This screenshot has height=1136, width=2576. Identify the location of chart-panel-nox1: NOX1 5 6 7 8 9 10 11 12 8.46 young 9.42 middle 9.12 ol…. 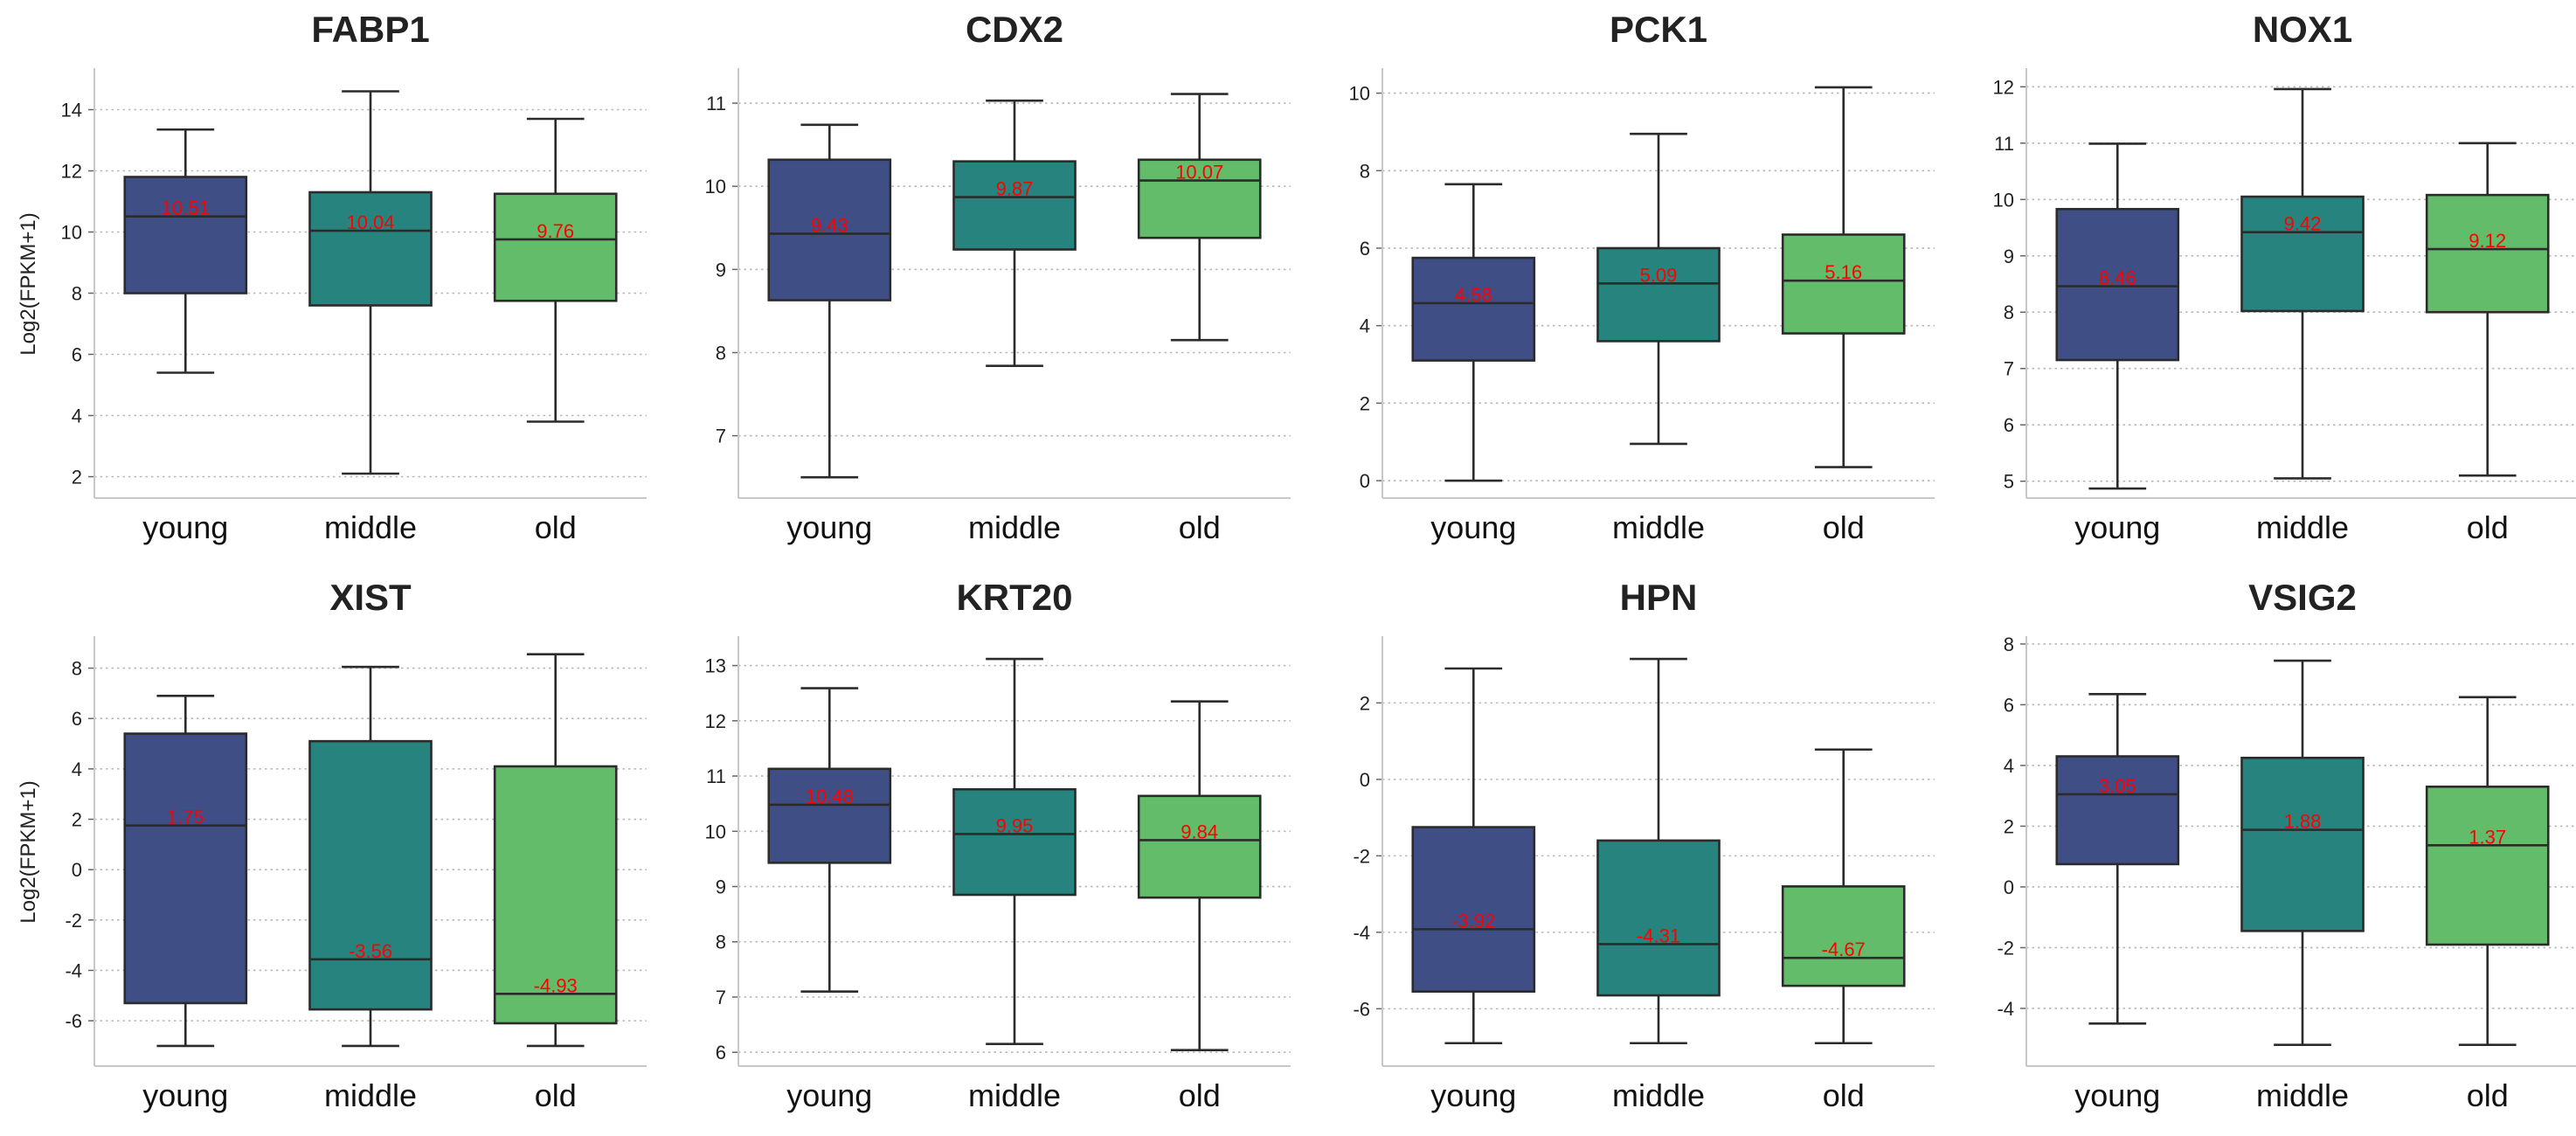
(2254, 284).